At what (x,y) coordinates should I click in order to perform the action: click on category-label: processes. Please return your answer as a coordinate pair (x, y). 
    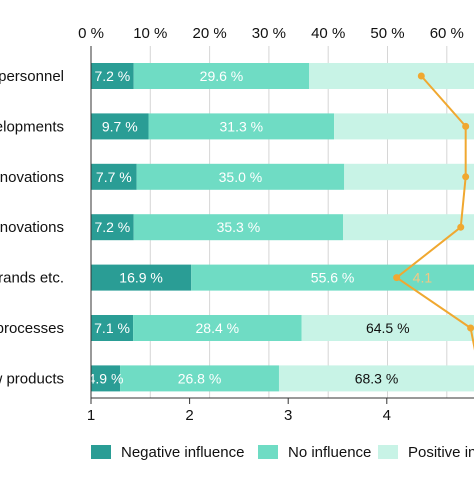
    Looking at the image, I should click on (32, 328).